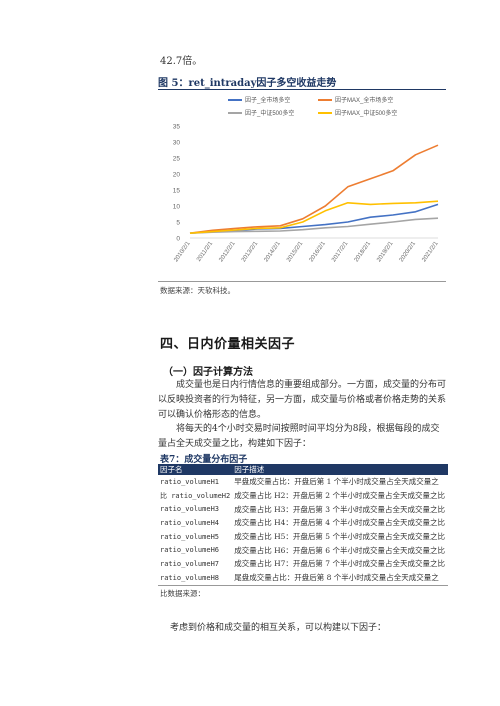 This screenshot has width=500, height=706. What do you see at coordinates (177, 207) in the screenshot?
I see `y-tick-label: 10` at bounding box center [177, 207].